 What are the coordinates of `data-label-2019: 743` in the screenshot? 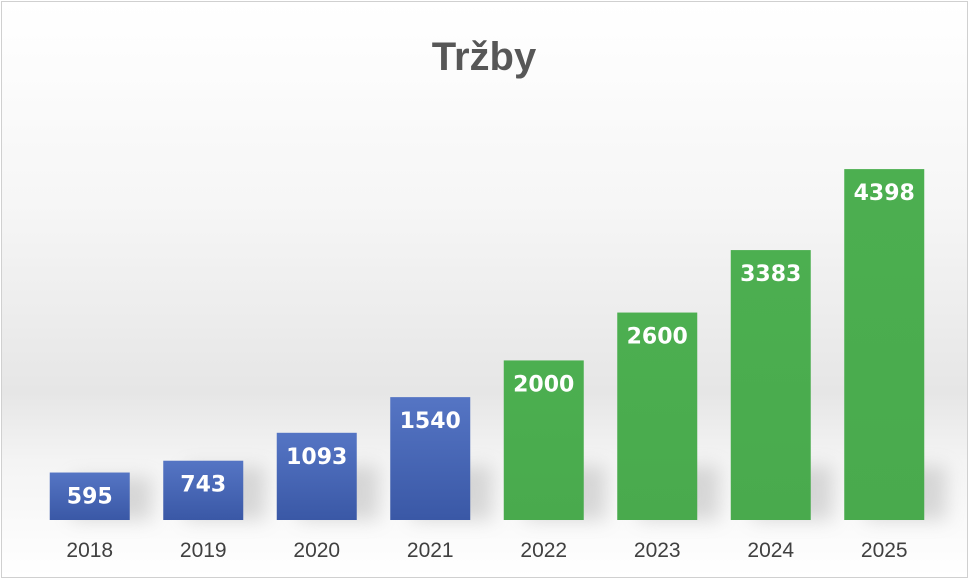 It's located at (203, 485).